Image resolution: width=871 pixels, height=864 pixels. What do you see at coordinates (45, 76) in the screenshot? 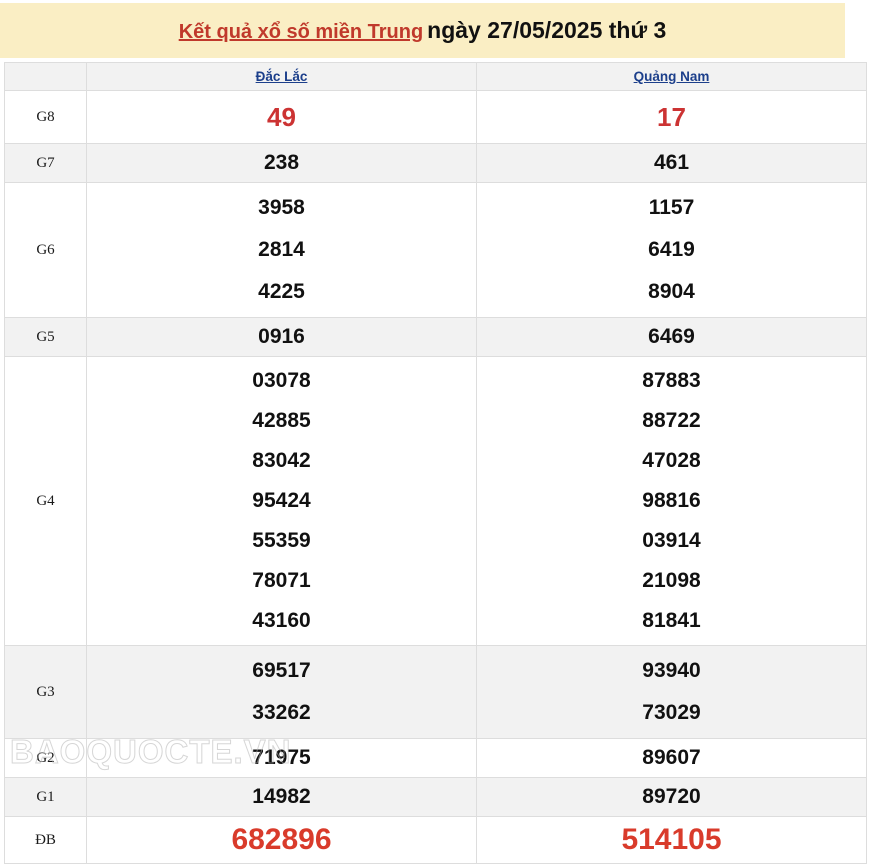
I see `corner-cell` at bounding box center [45, 76].